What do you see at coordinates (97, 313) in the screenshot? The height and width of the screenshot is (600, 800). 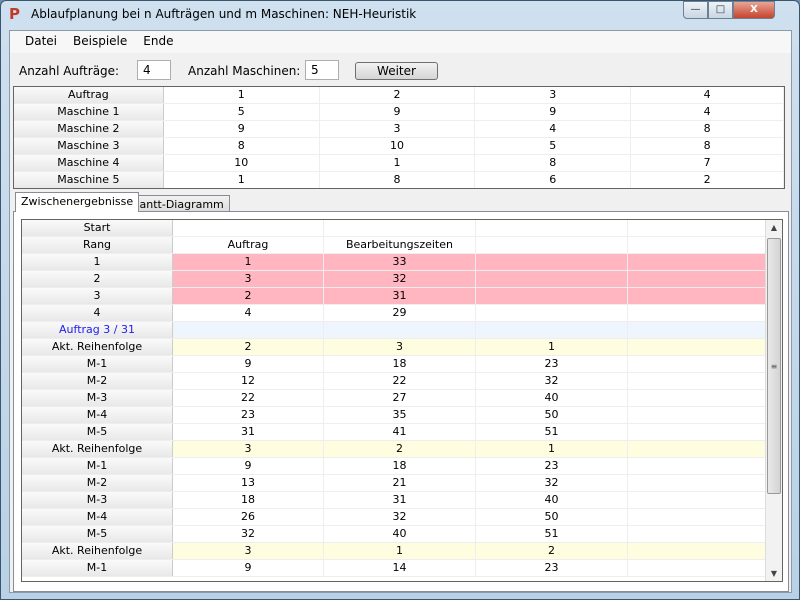 I see `row-header: 4` at bounding box center [97, 313].